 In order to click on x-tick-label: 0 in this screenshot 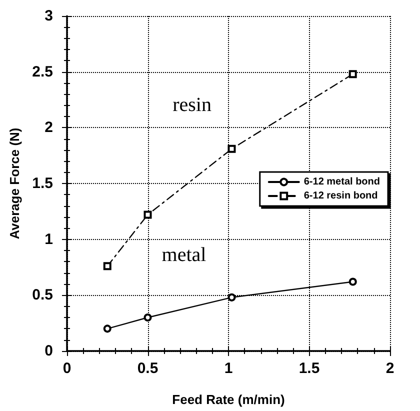, I will do `click(67, 368)`.